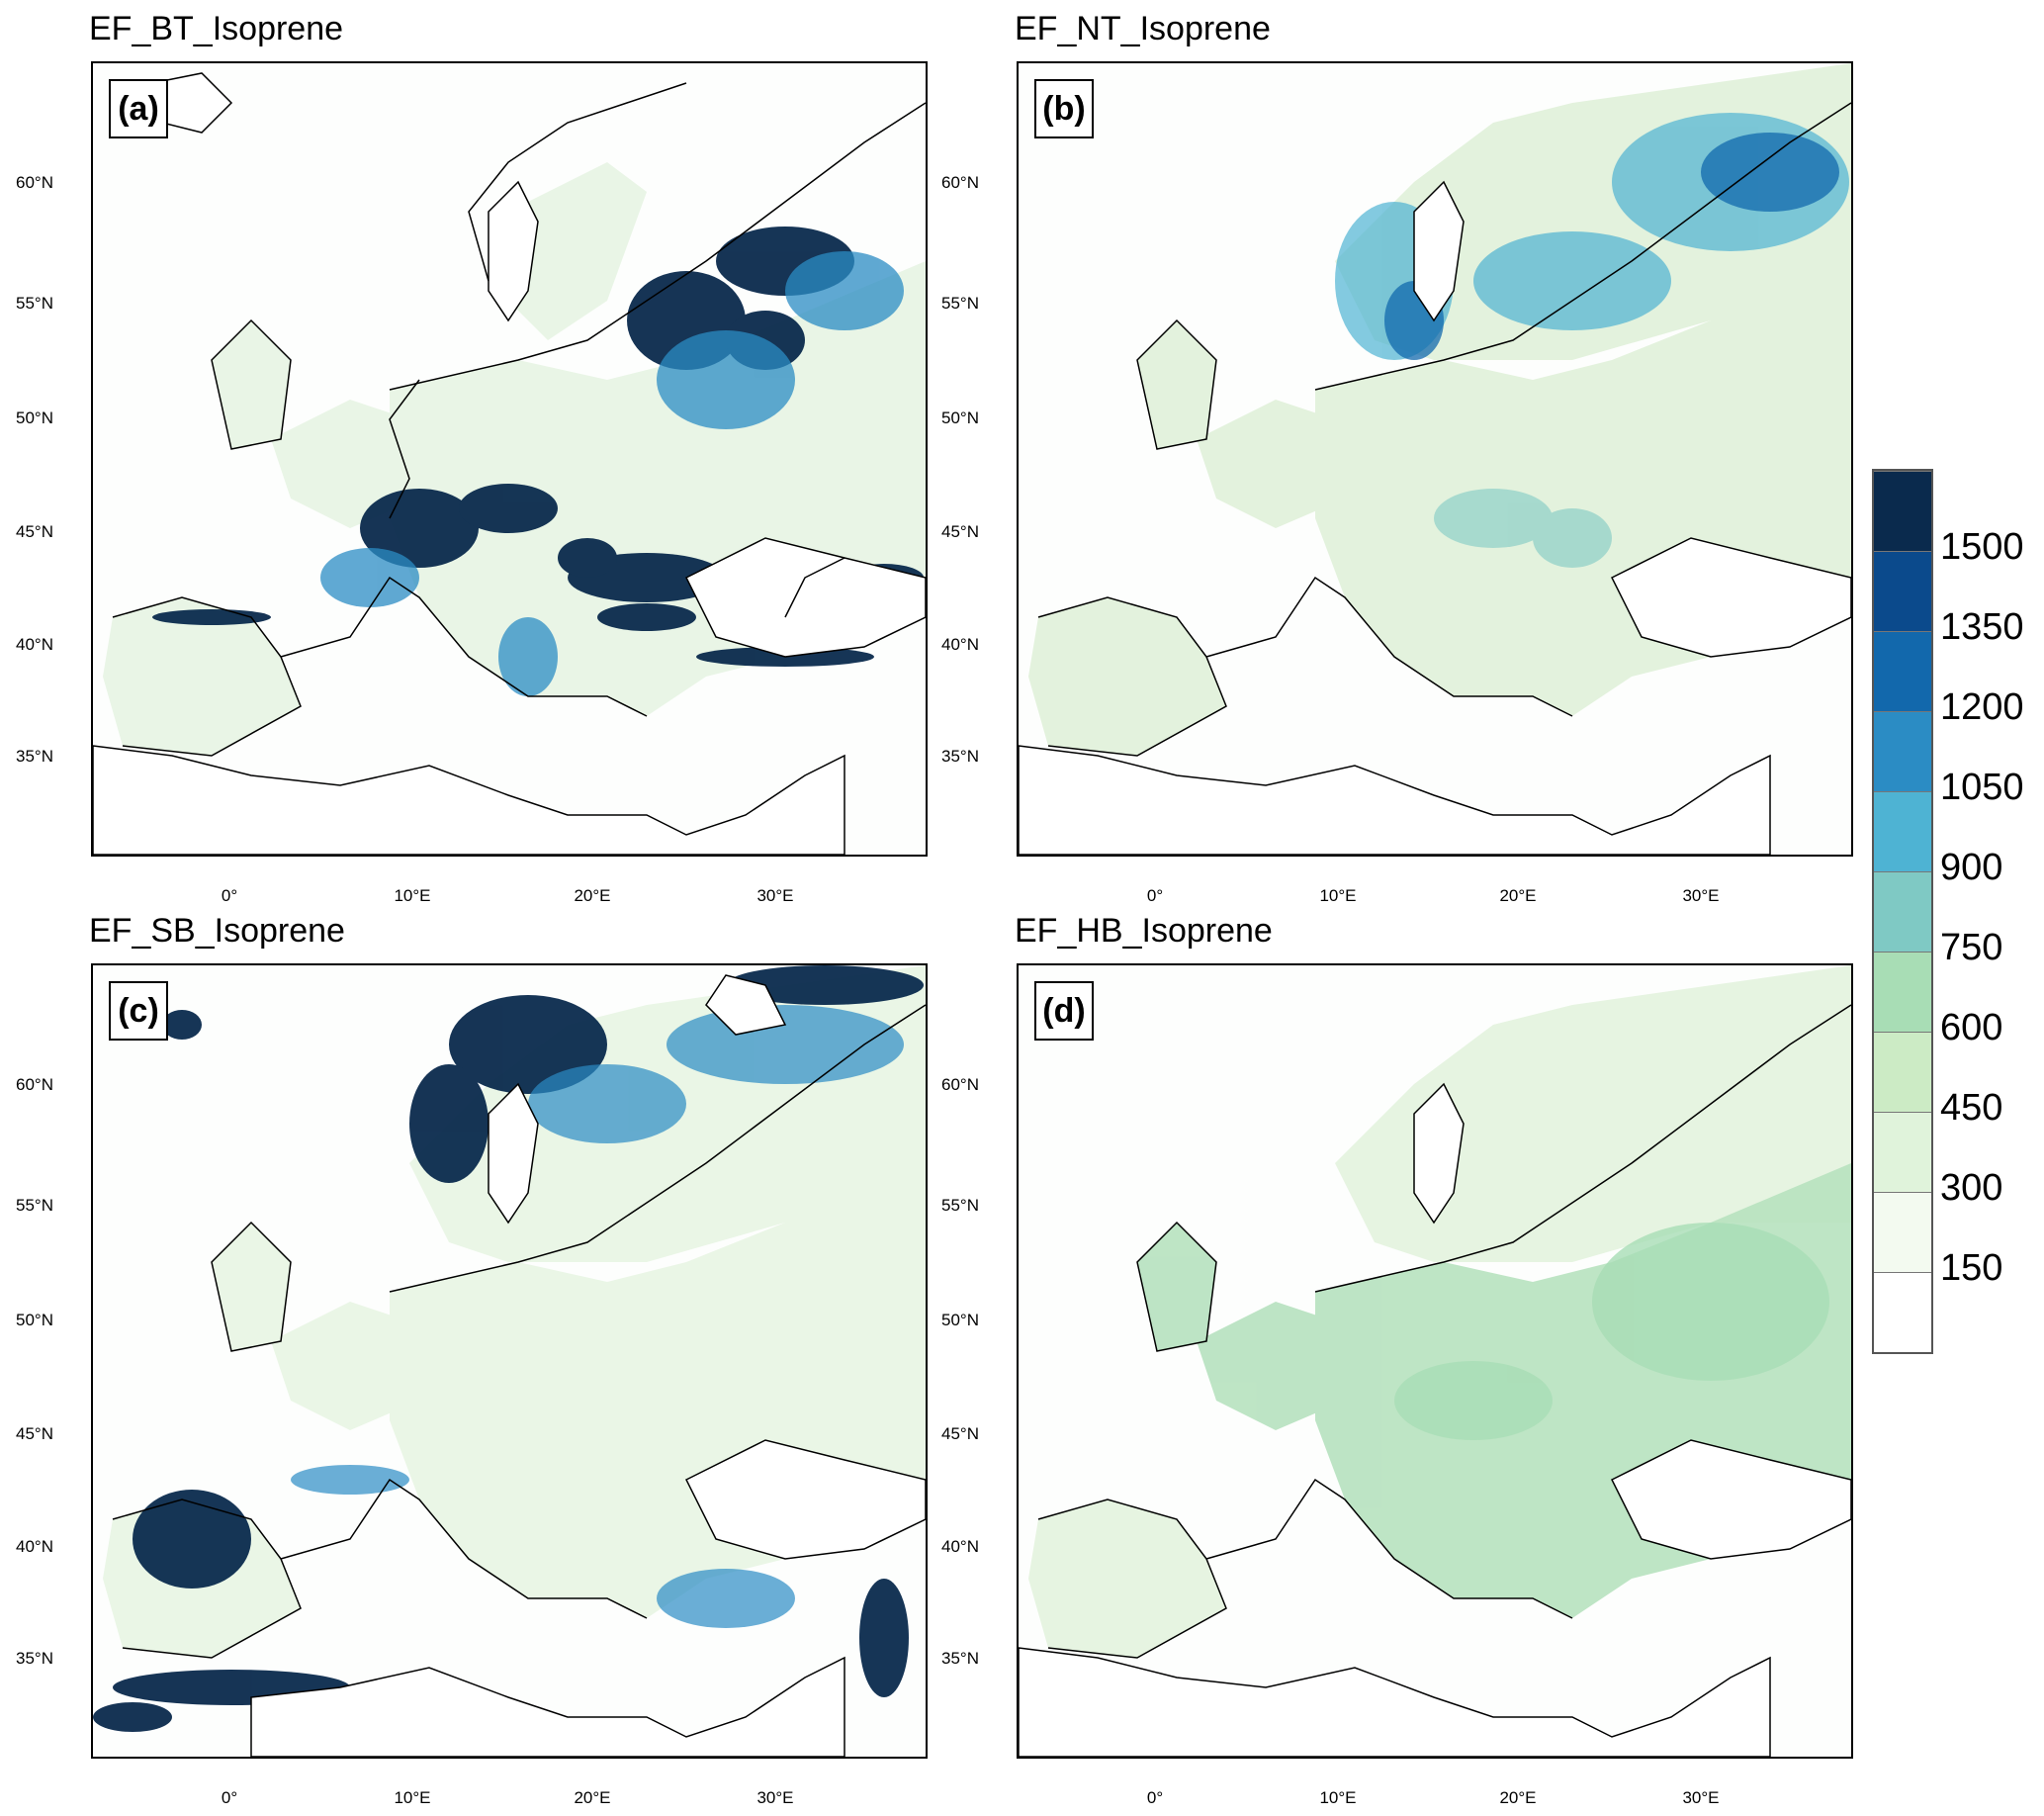 This screenshot has height=1816, width=2044. I want to click on colorbar, so click(1902, 911).